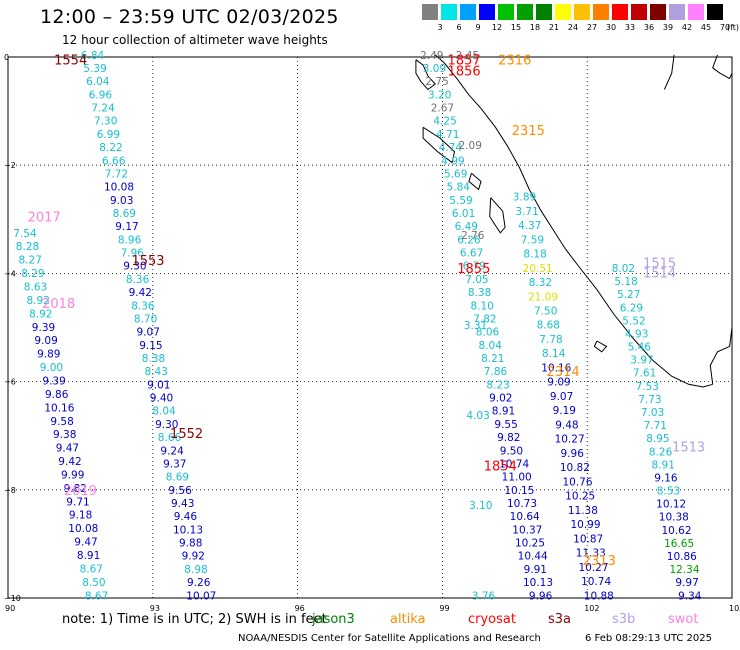  What do you see at coordinates (116, 175) in the screenshot?
I see `wave-height-value: 7.72` at bounding box center [116, 175].